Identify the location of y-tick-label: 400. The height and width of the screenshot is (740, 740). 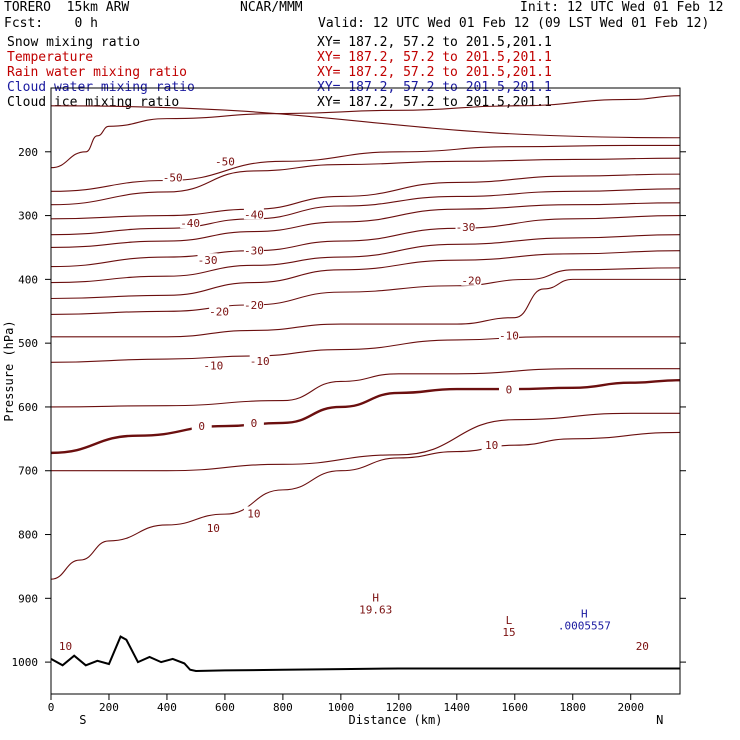
(28, 279).